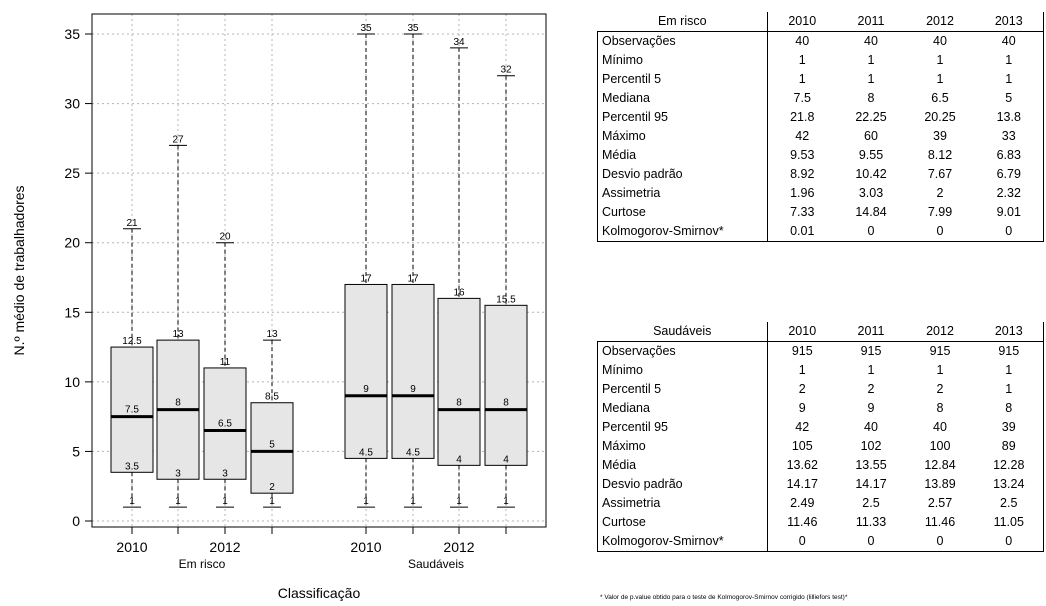  Describe the element at coordinates (1009, 136) in the screenshot. I see `cell-value: 33` at that location.